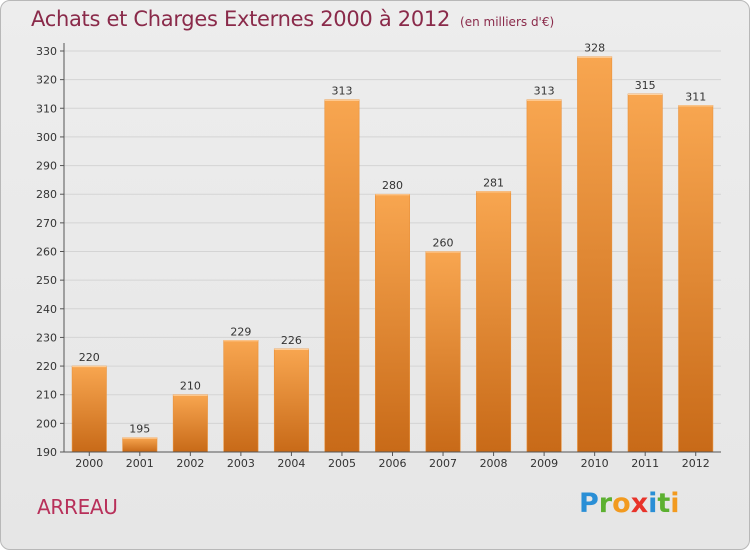  What do you see at coordinates (544, 463) in the screenshot?
I see `x-tick-label: 2009` at bounding box center [544, 463].